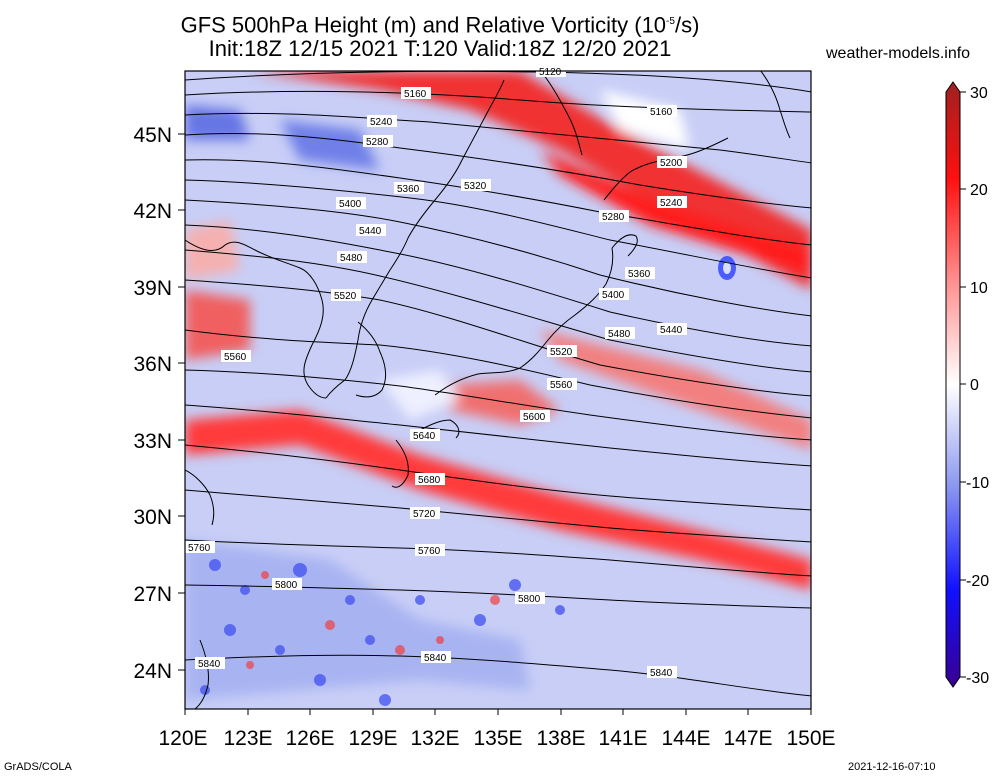 The width and height of the screenshot is (1000, 779). What do you see at coordinates (152, 441) in the screenshot?
I see `y-tick-label: 33N` at bounding box center [152, 441].